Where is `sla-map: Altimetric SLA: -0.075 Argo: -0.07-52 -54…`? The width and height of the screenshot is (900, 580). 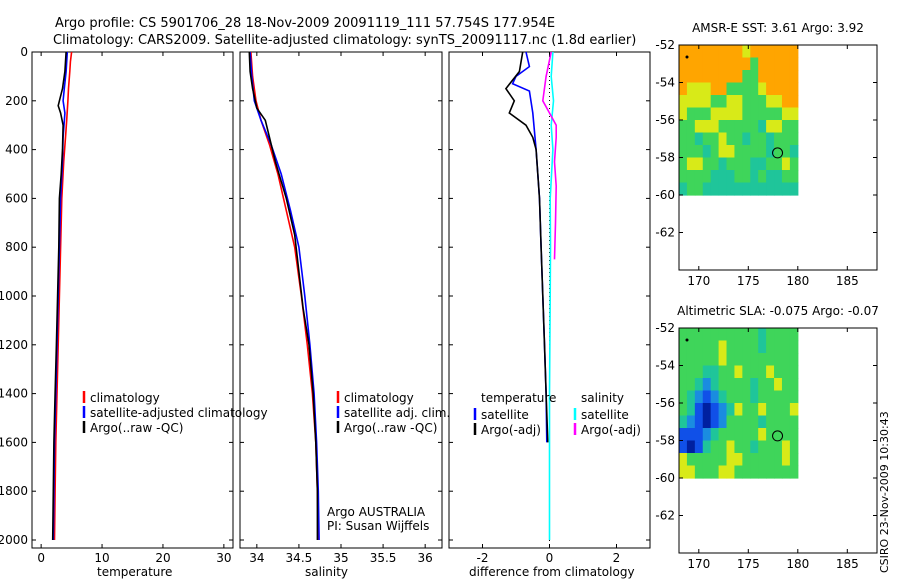
sla-map: Altimetric SLA: -0.075 Argo: -0.07-52 -54… is located at coordinates (767, 437).